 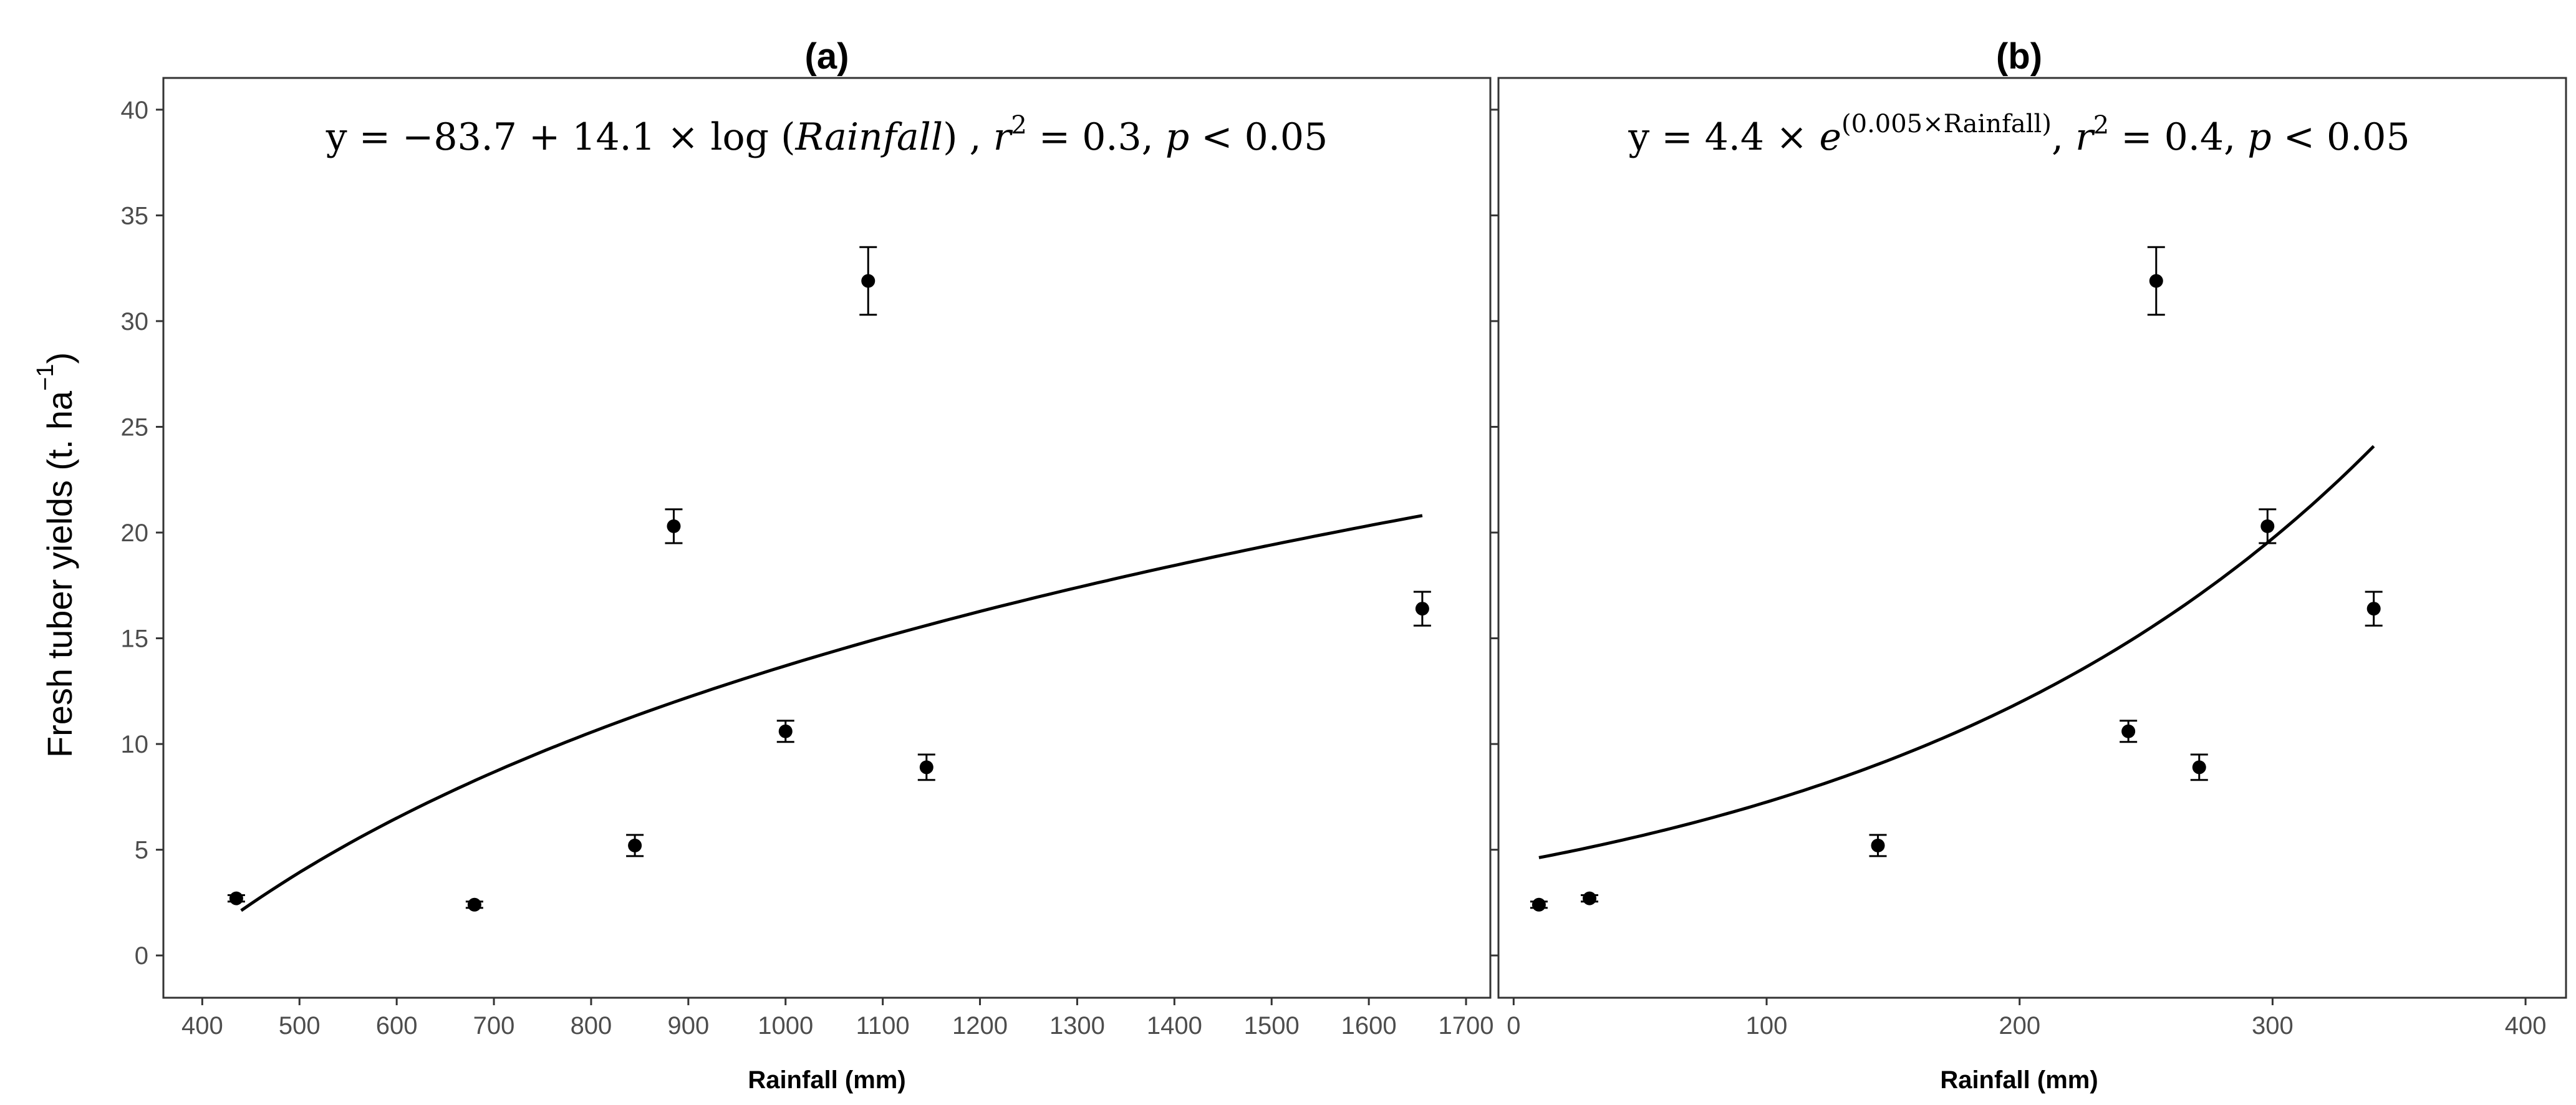 What do you see at coordinates (1177, 137) in the screenshot?
I see `eq-a-p: p` at bounding box center [1177, 137].